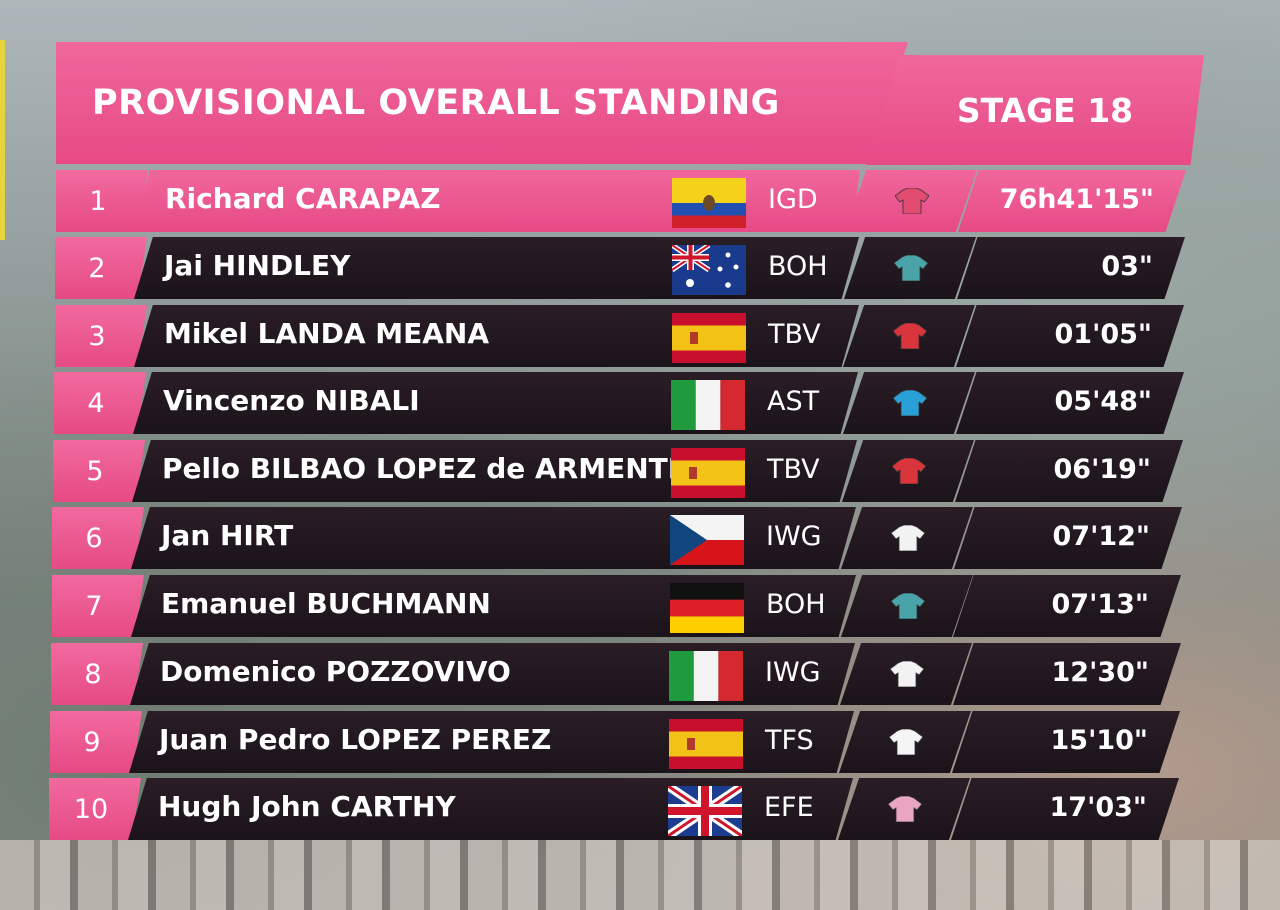 The width and height of the screenshot is (1280, 910). I want to click on team-code: IGD, so click(793, 199).